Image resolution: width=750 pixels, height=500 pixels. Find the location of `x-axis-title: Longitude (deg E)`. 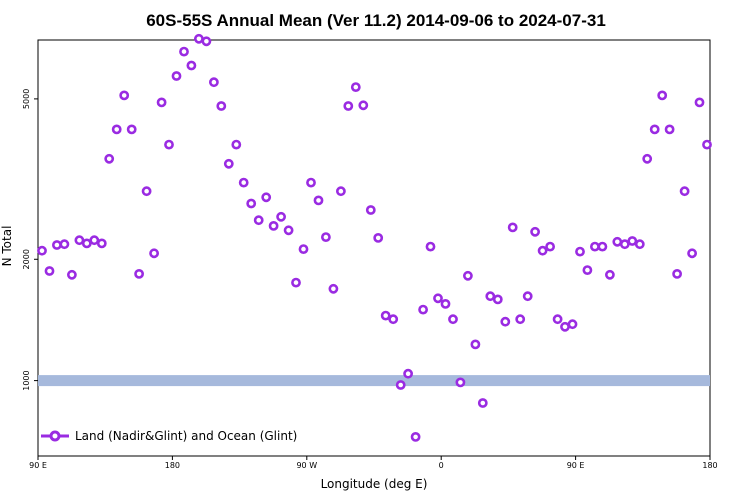

x-axis-title: Longitude (deg E) is located at coordinates (374, 484).